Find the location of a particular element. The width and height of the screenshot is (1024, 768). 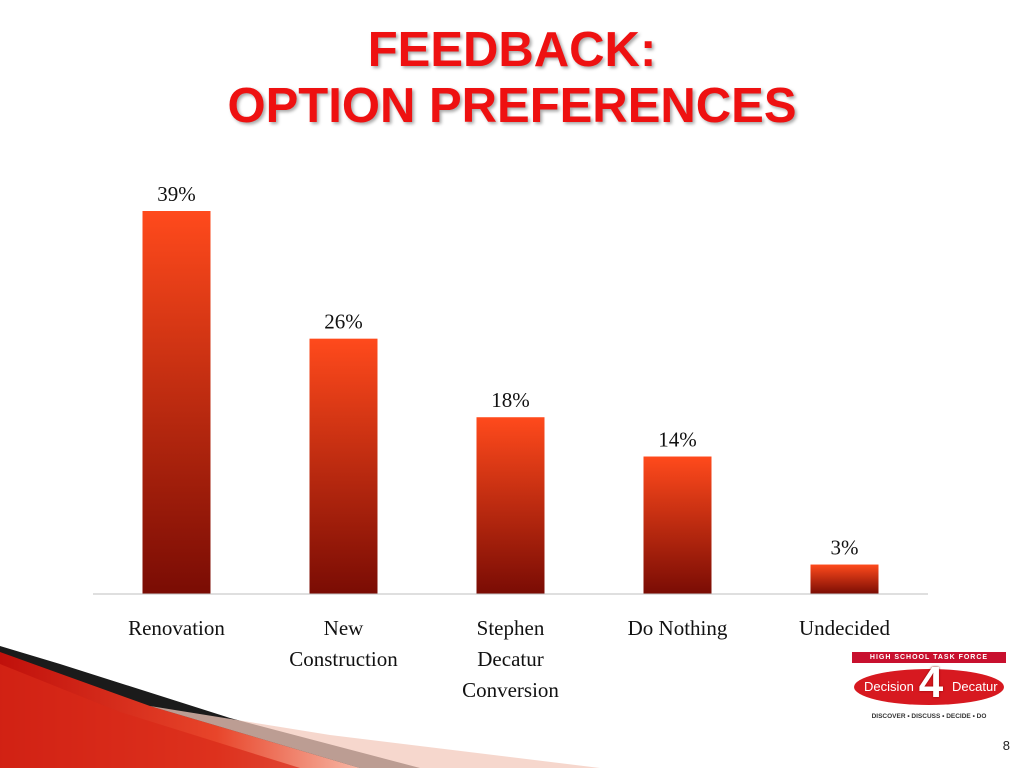

data-label-4: 3% is located at coordinates (845, 548).